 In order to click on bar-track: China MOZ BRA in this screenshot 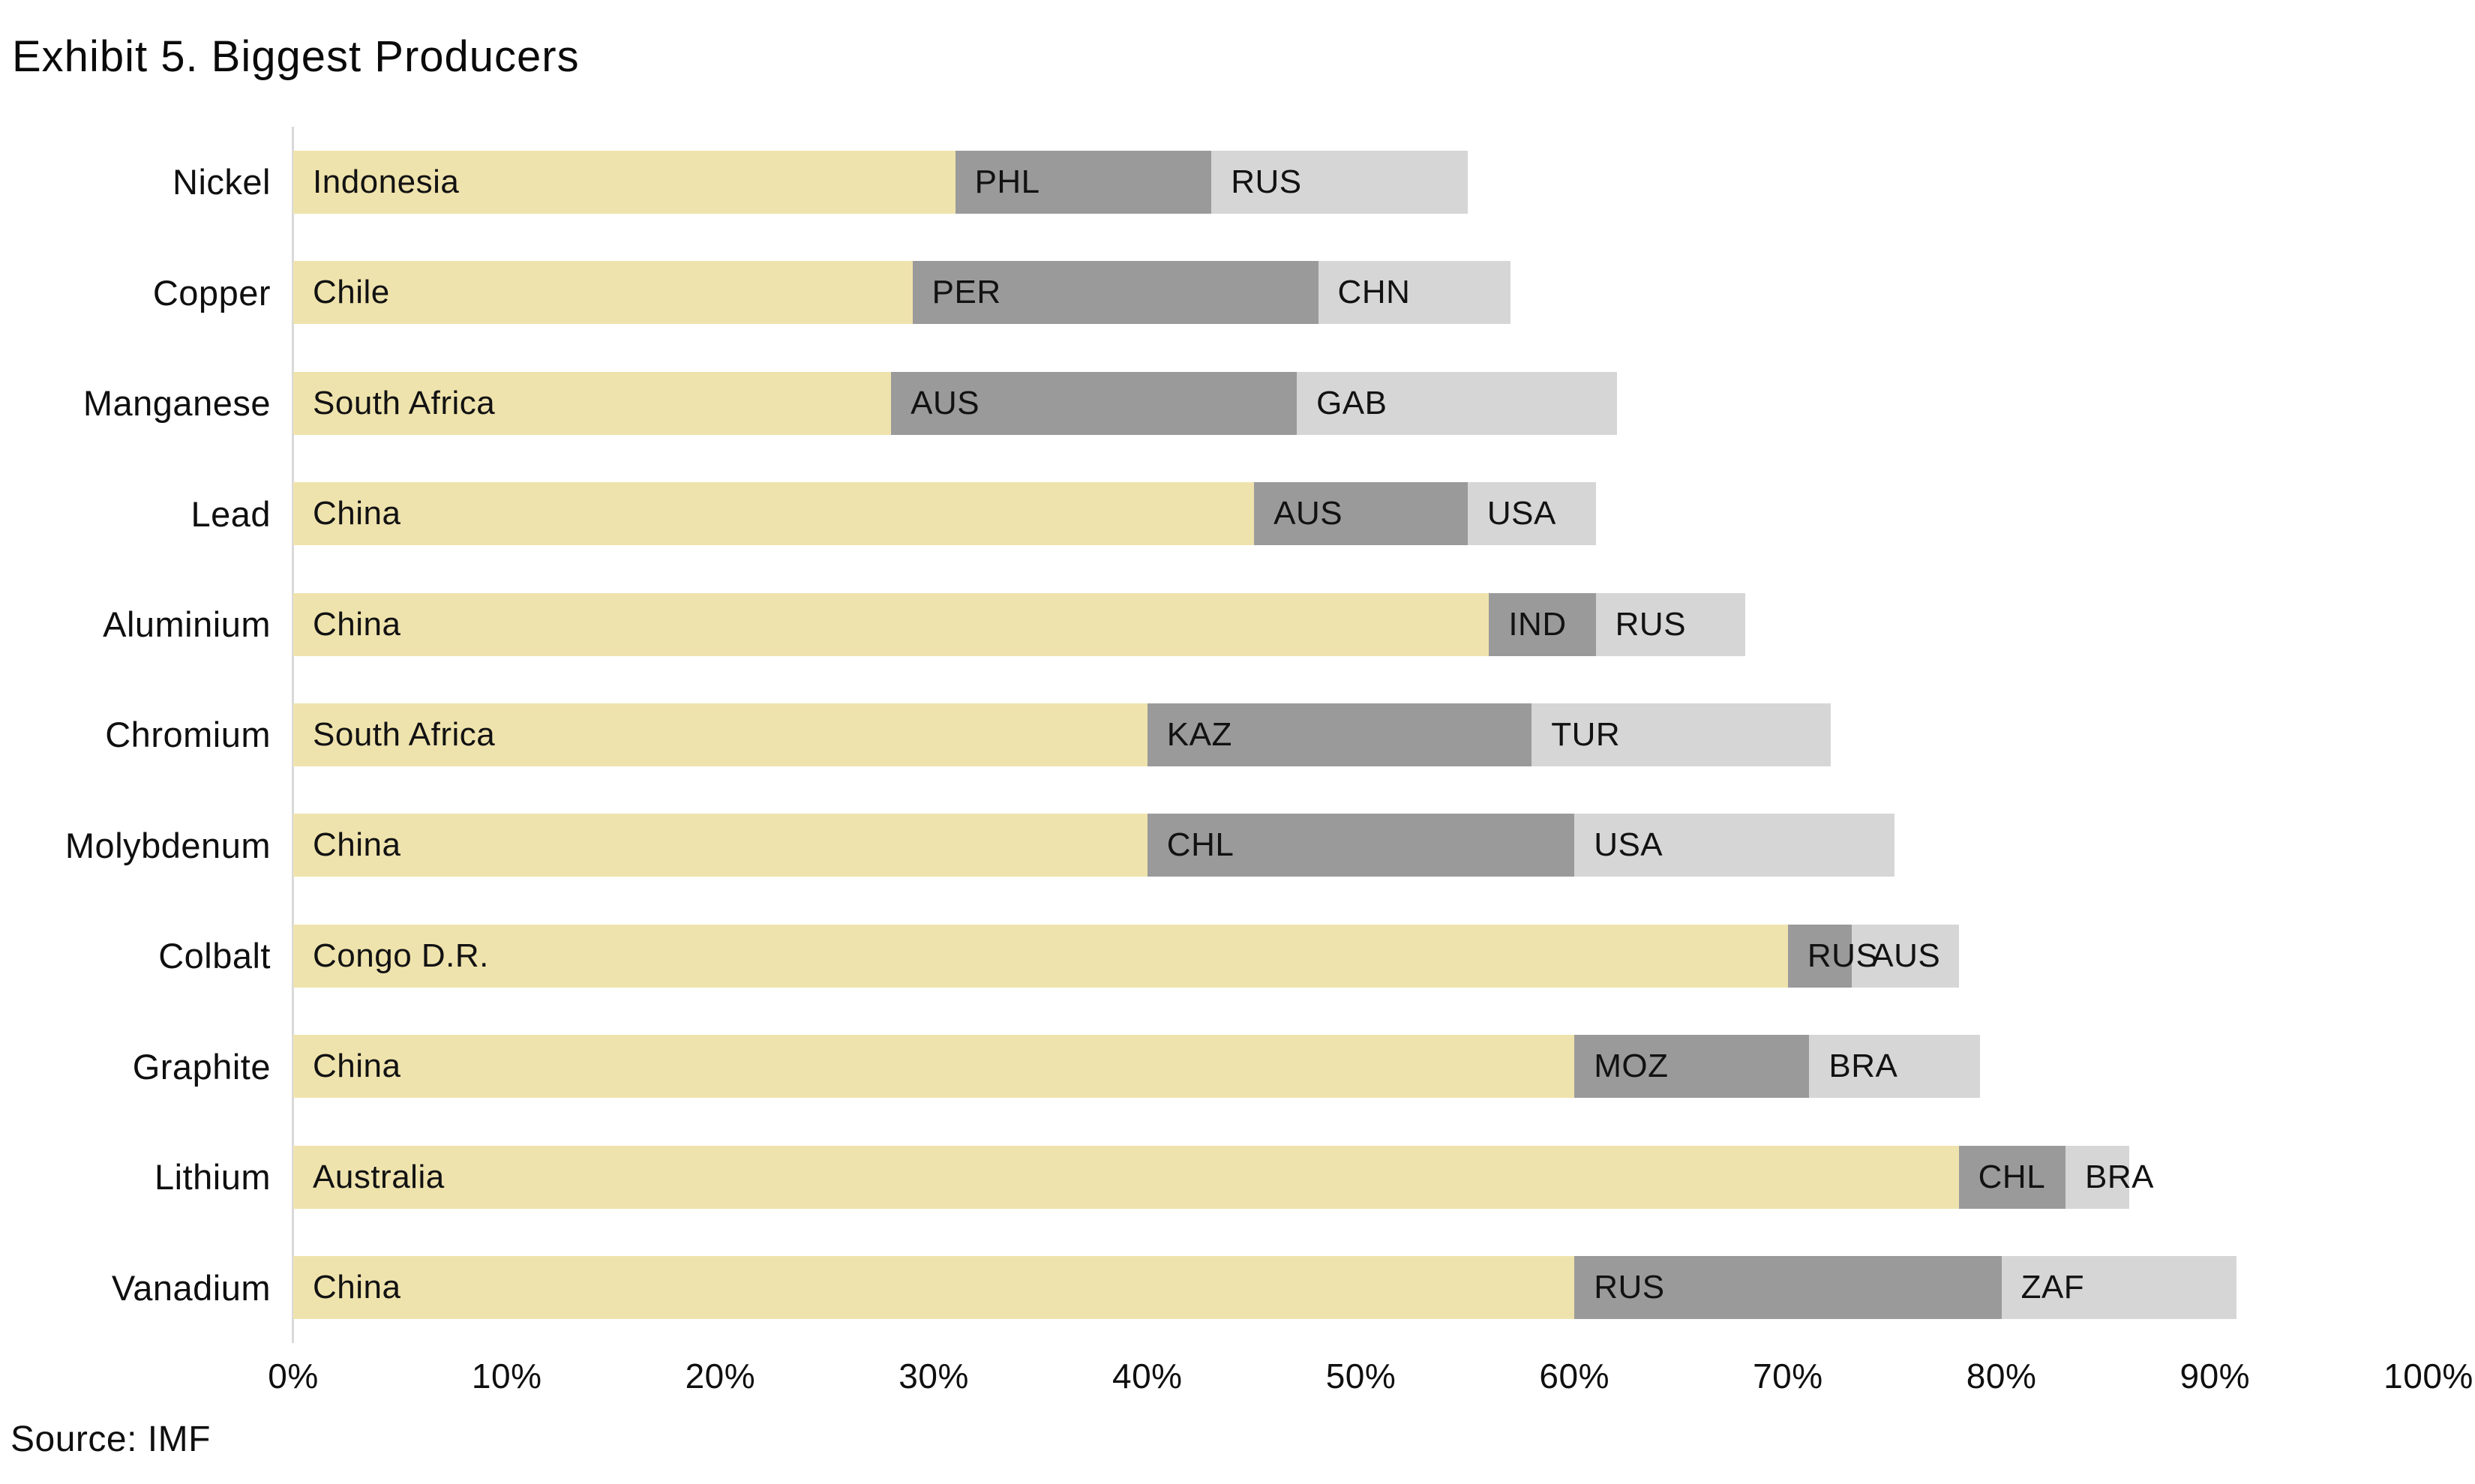, I will do `click(1360, 1067)`.